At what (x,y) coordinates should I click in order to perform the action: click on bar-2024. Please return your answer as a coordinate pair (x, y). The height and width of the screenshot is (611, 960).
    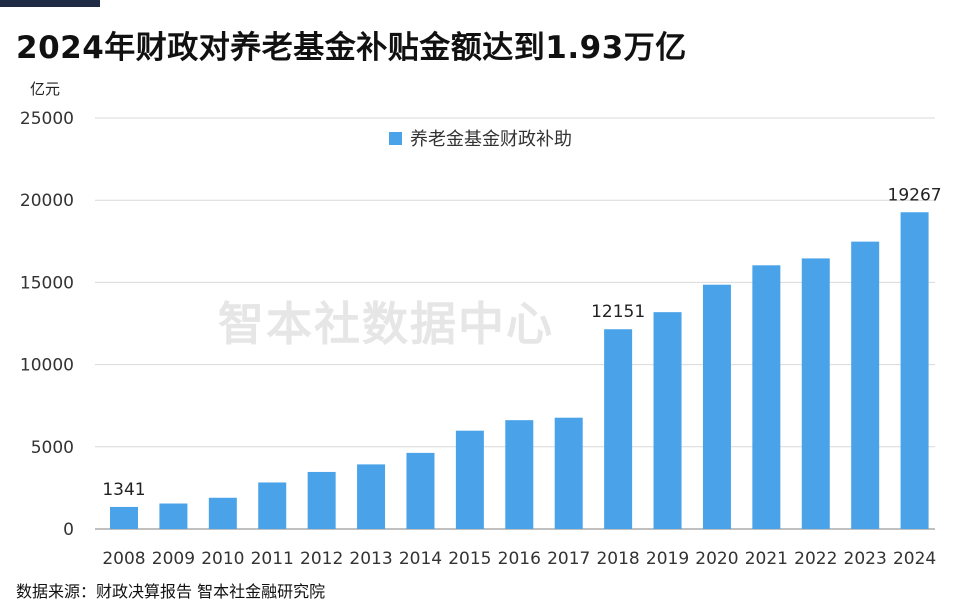
    Looking at the image, I should click on (914, 370).